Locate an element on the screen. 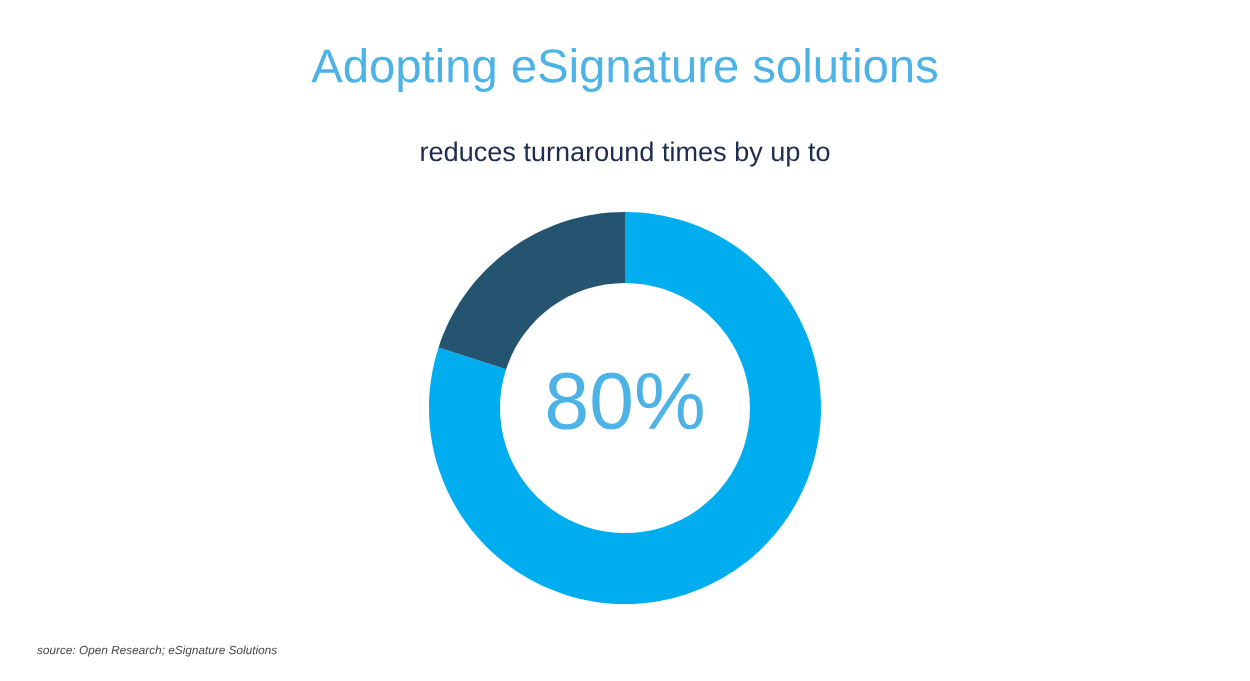  chart-title: Adopting eSignature solutions is located at coordinates (624, 70).